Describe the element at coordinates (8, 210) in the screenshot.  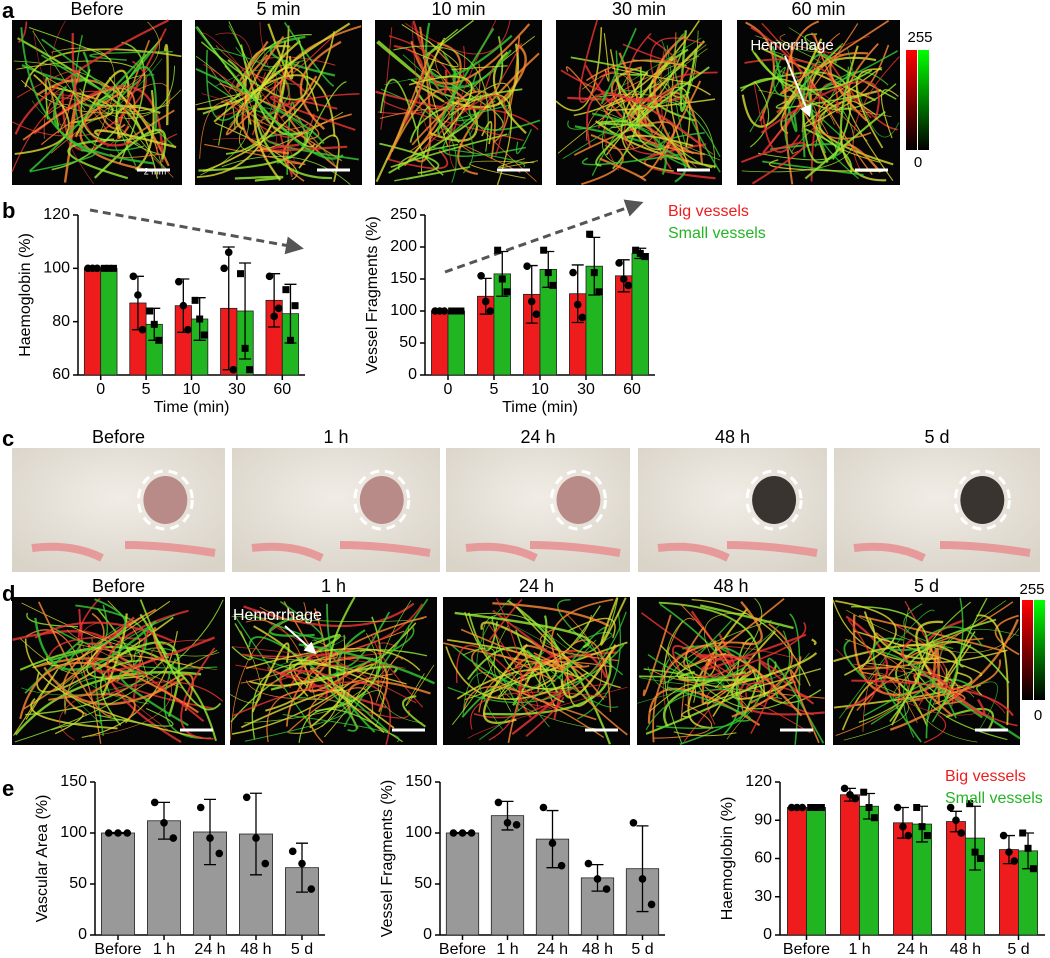
I see `panel-label: b` at that location.